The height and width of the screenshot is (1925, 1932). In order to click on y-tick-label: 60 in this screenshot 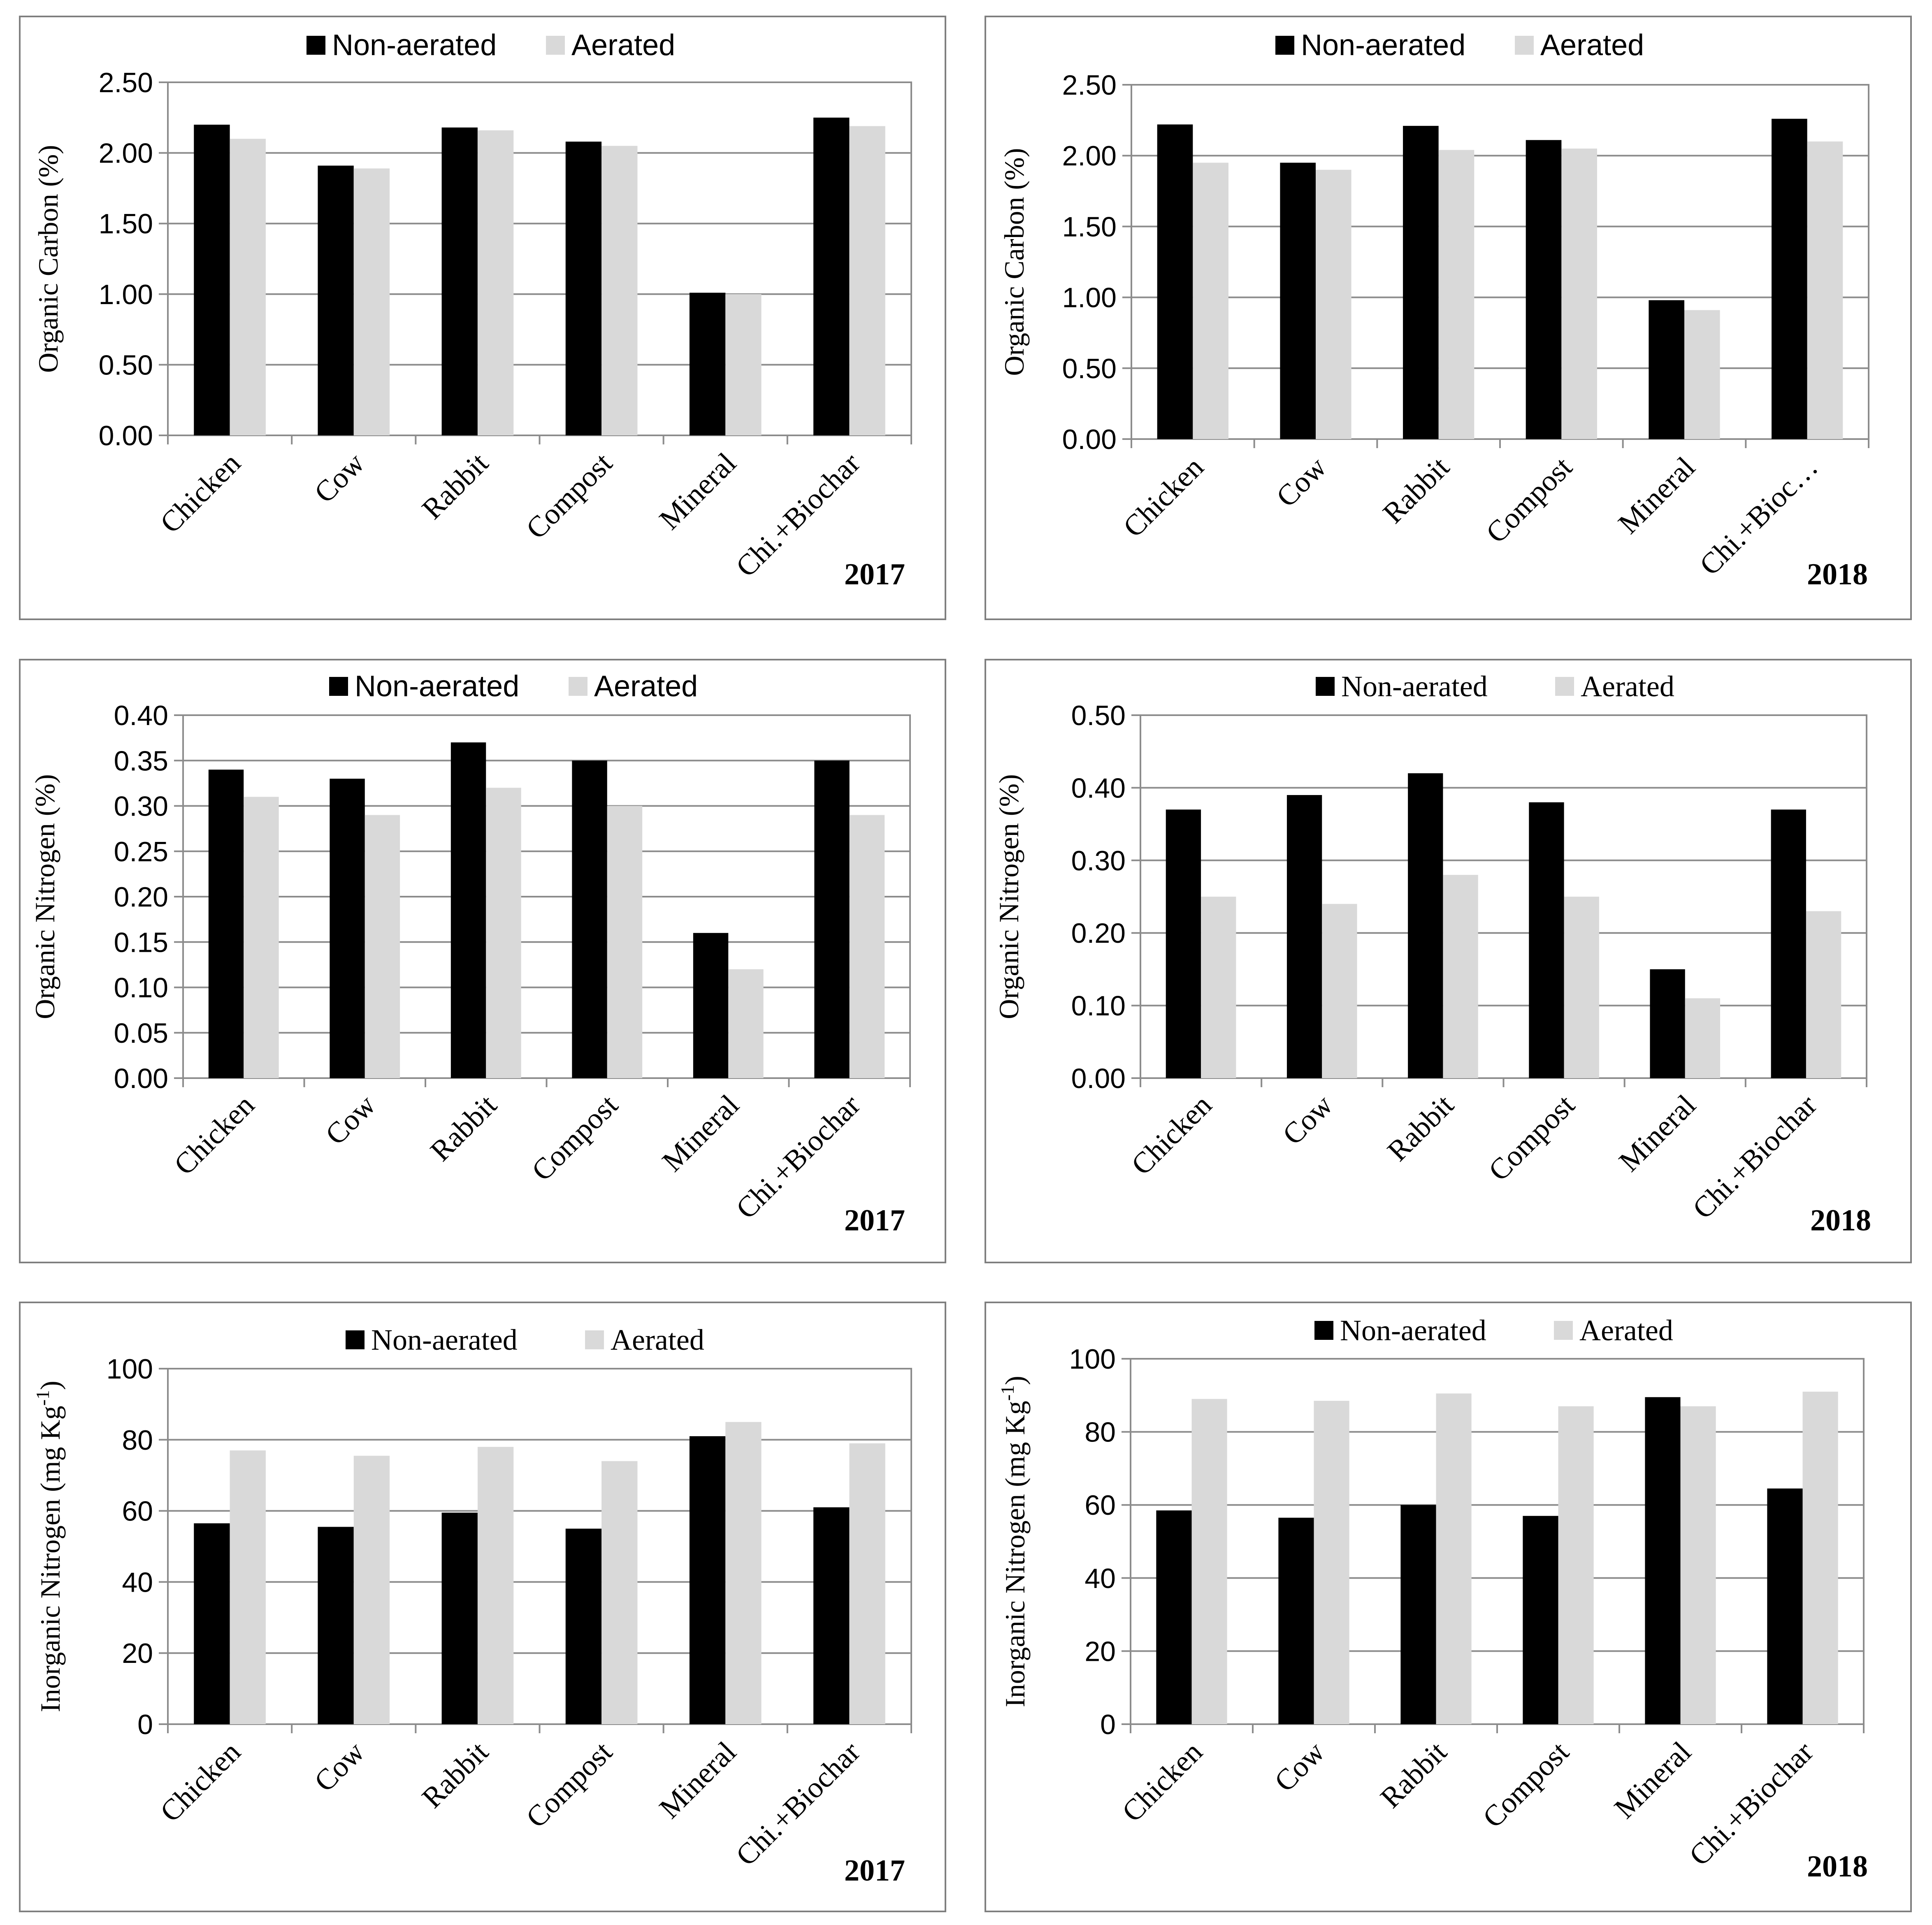, I will do `click(1100, 1505)`.